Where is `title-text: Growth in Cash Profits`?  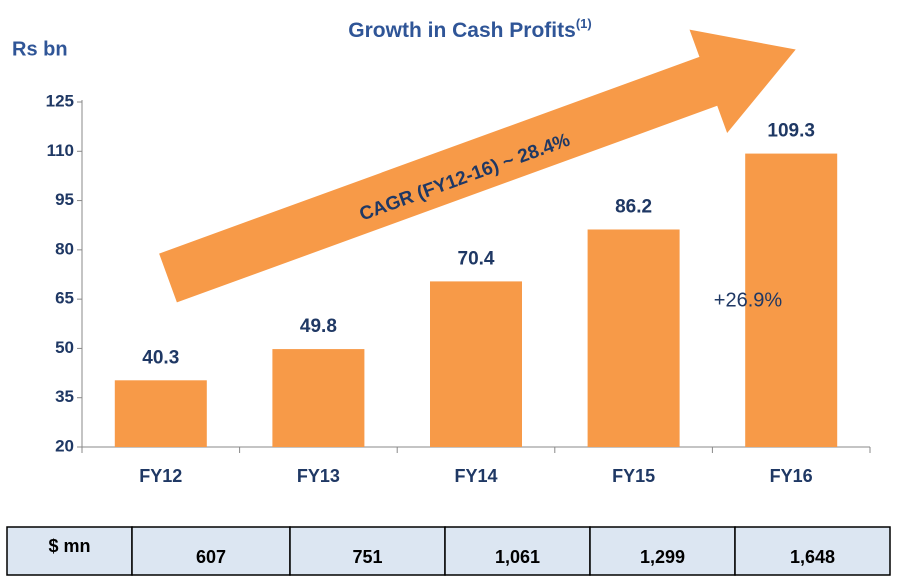
title-text: Growth in Cash Profits is located at coordinates (462, 30).